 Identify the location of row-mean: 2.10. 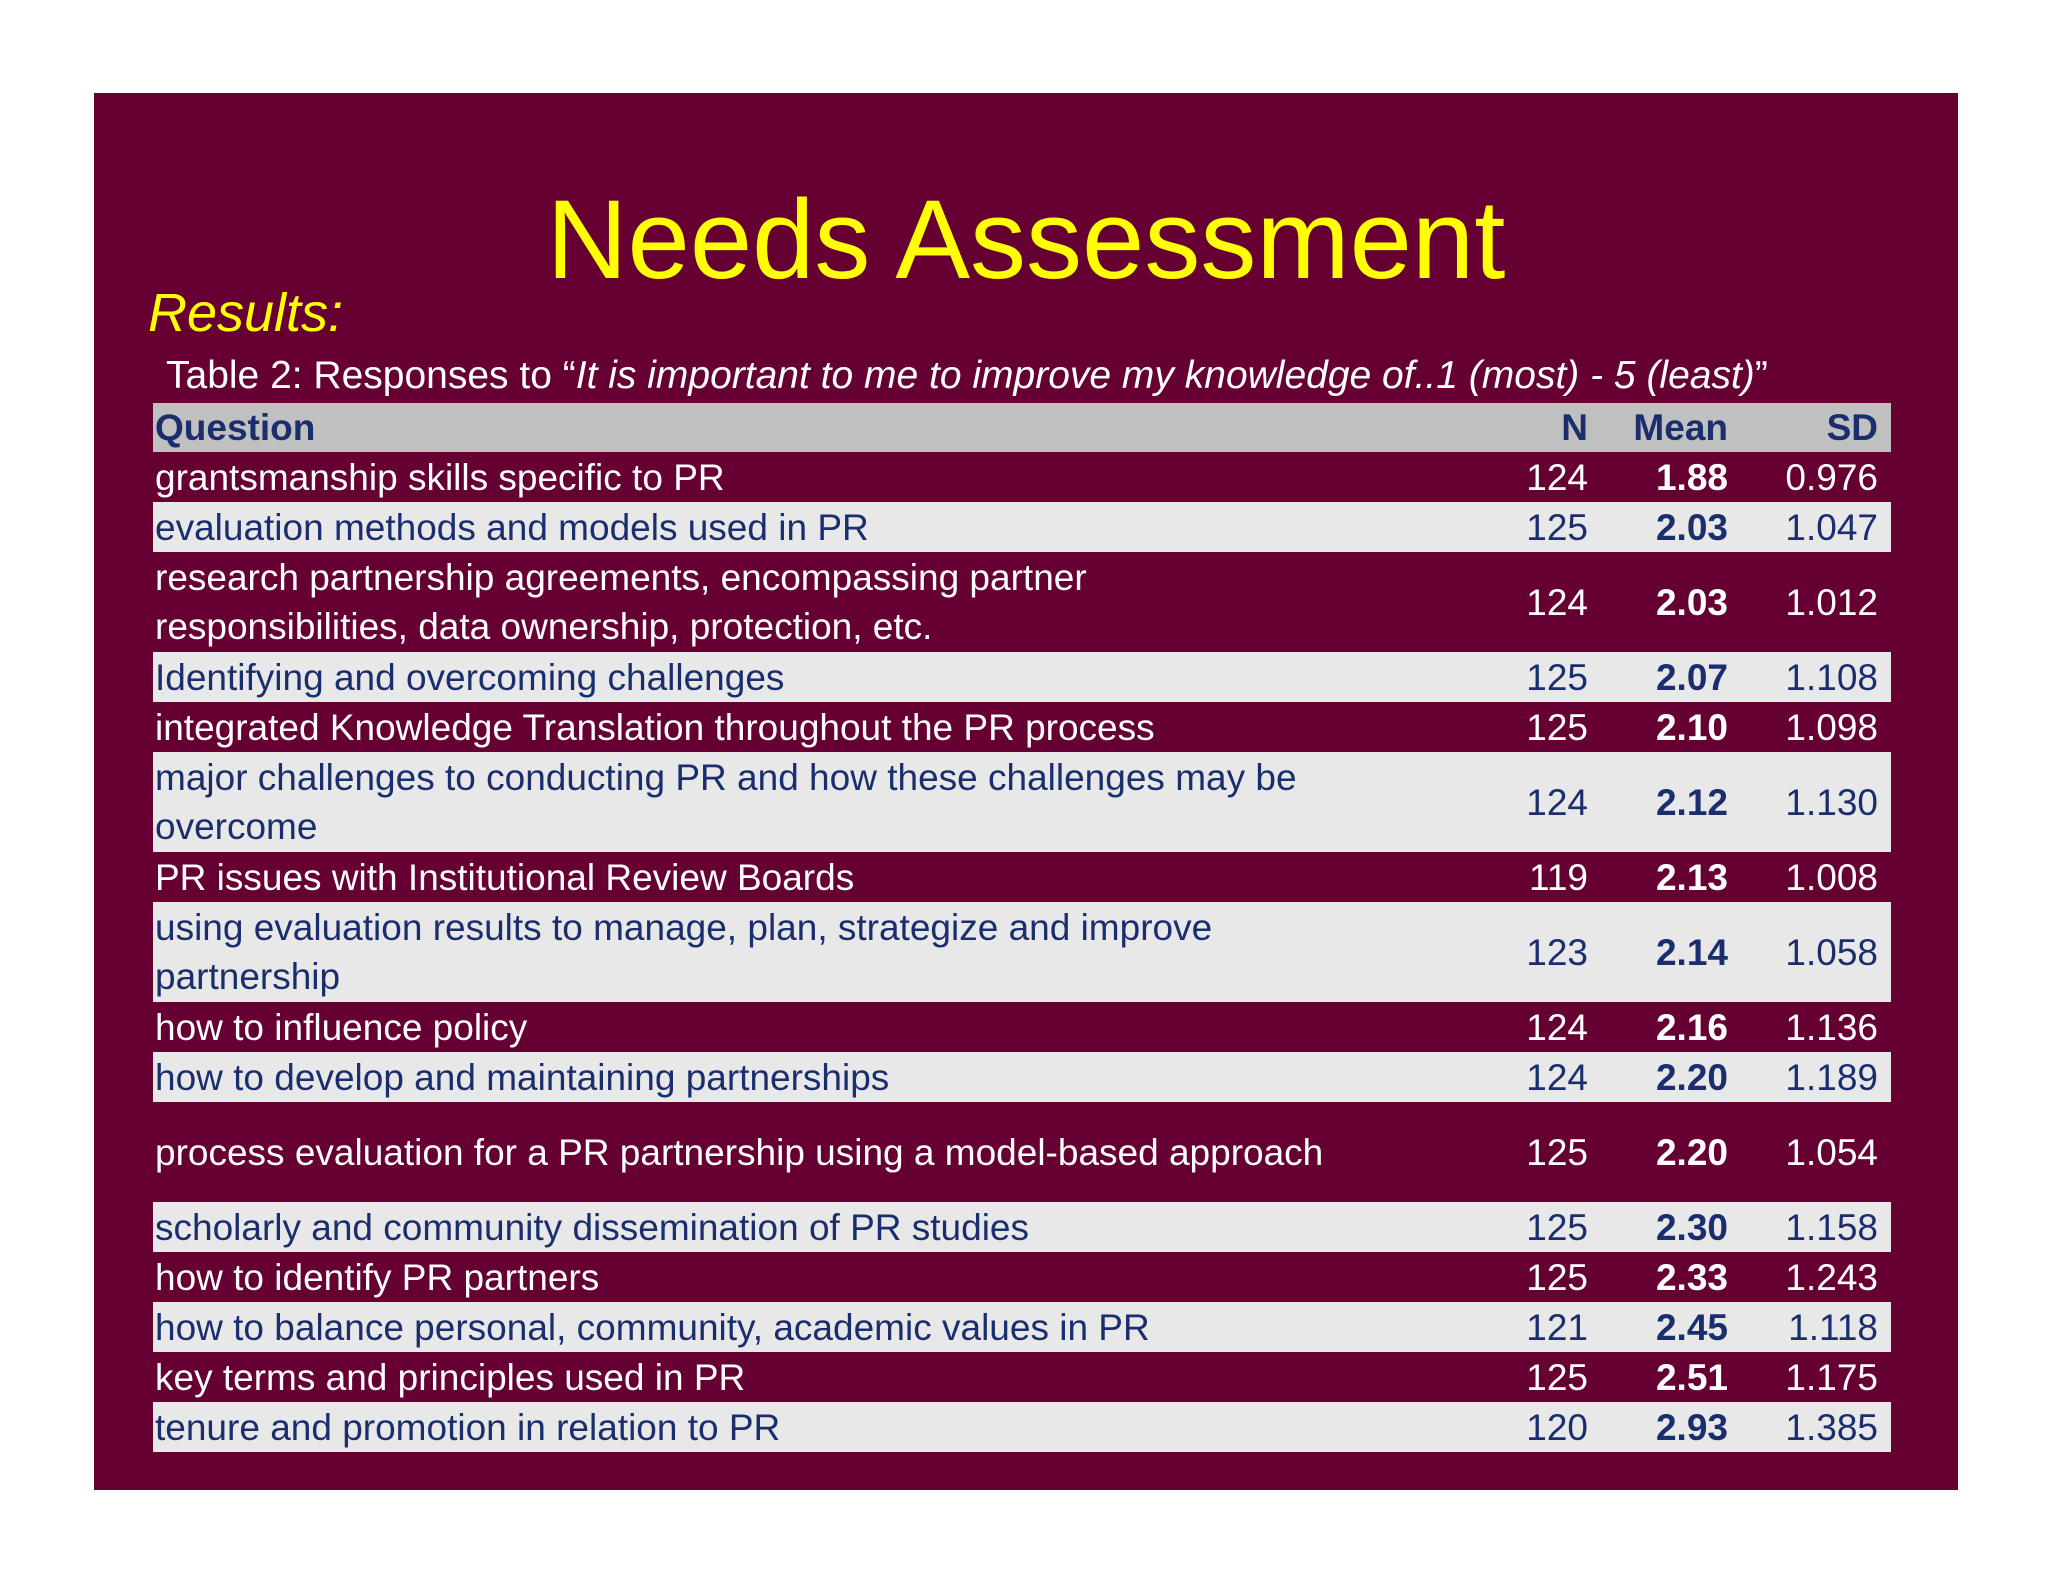
(1671, 727).